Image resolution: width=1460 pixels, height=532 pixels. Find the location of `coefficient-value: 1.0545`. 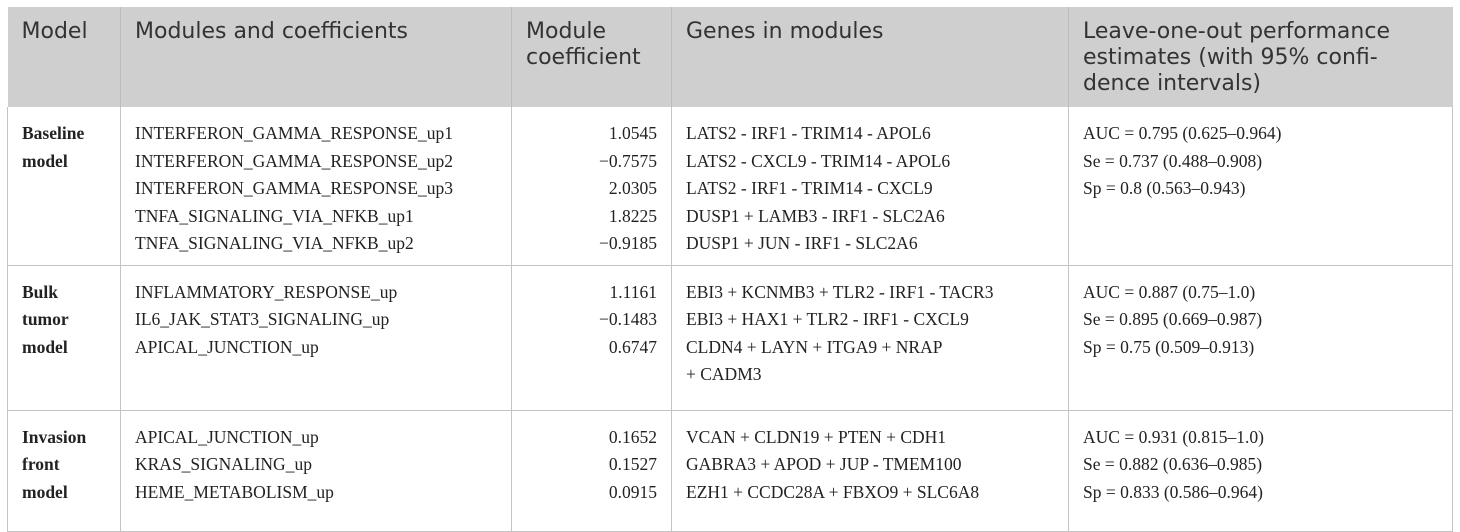

coefficient-value: 1.0545 is located at coordinates (632, 133).